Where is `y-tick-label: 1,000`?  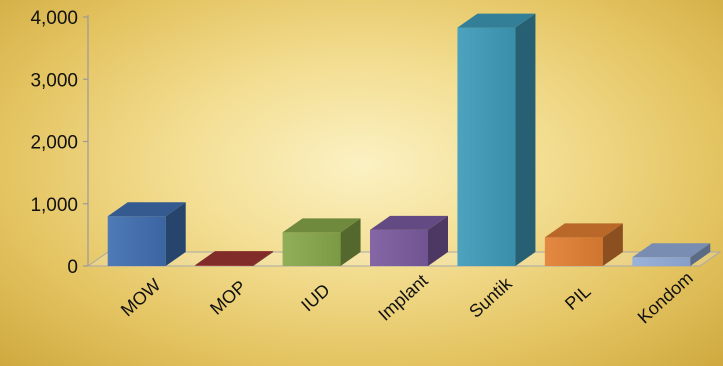
y-tick-label: 1,000 is located at coordinates (54, 205).